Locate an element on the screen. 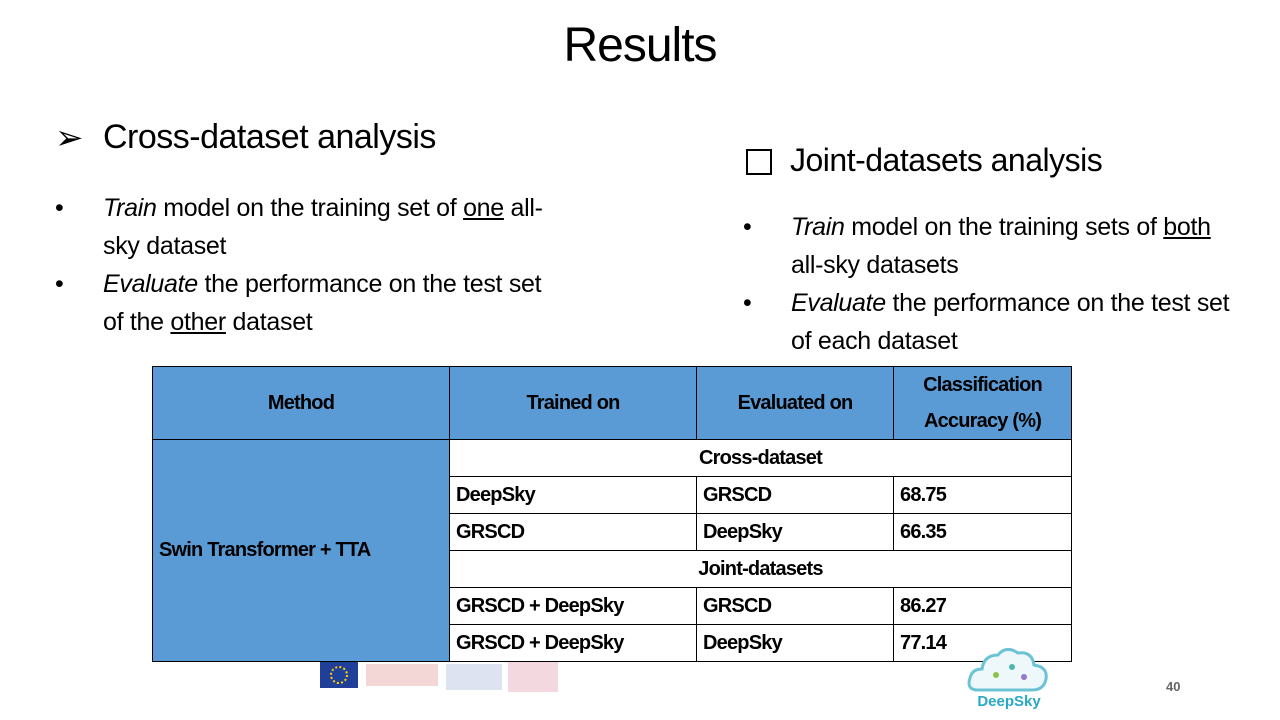  section-cell: Cross-dataset is located at coordinates (760, 458).